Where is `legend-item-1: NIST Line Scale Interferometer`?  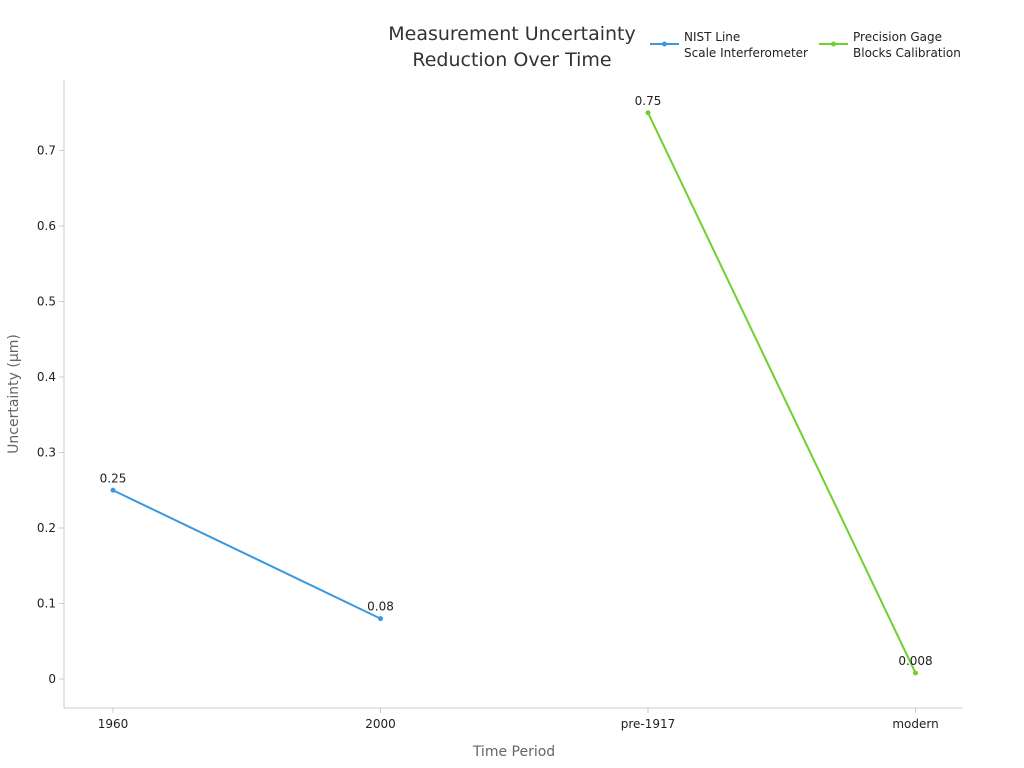 legend-item-1: NIST Line Scale Interferometer is located at coordinates (729, 45).